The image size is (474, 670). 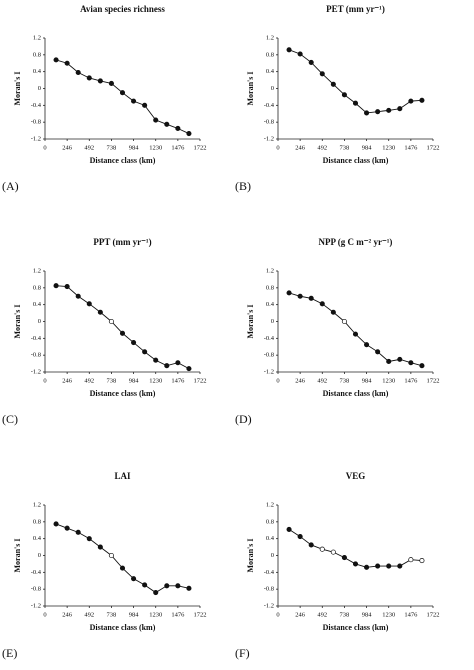 What do you see at coordinates (122, 476) in the screenshot?
I see `chart-title: LAI` at bounding box center [122, 476].